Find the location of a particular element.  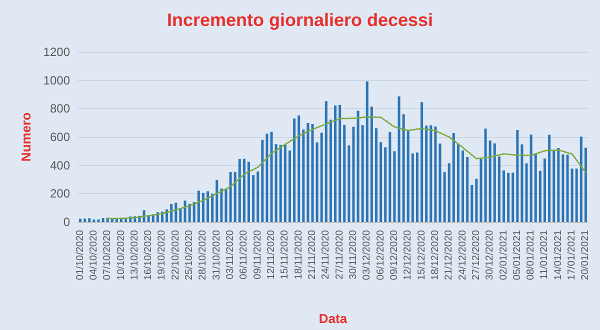

x-tick-label: 19/10/2020 is located at coordinates (162, 255).